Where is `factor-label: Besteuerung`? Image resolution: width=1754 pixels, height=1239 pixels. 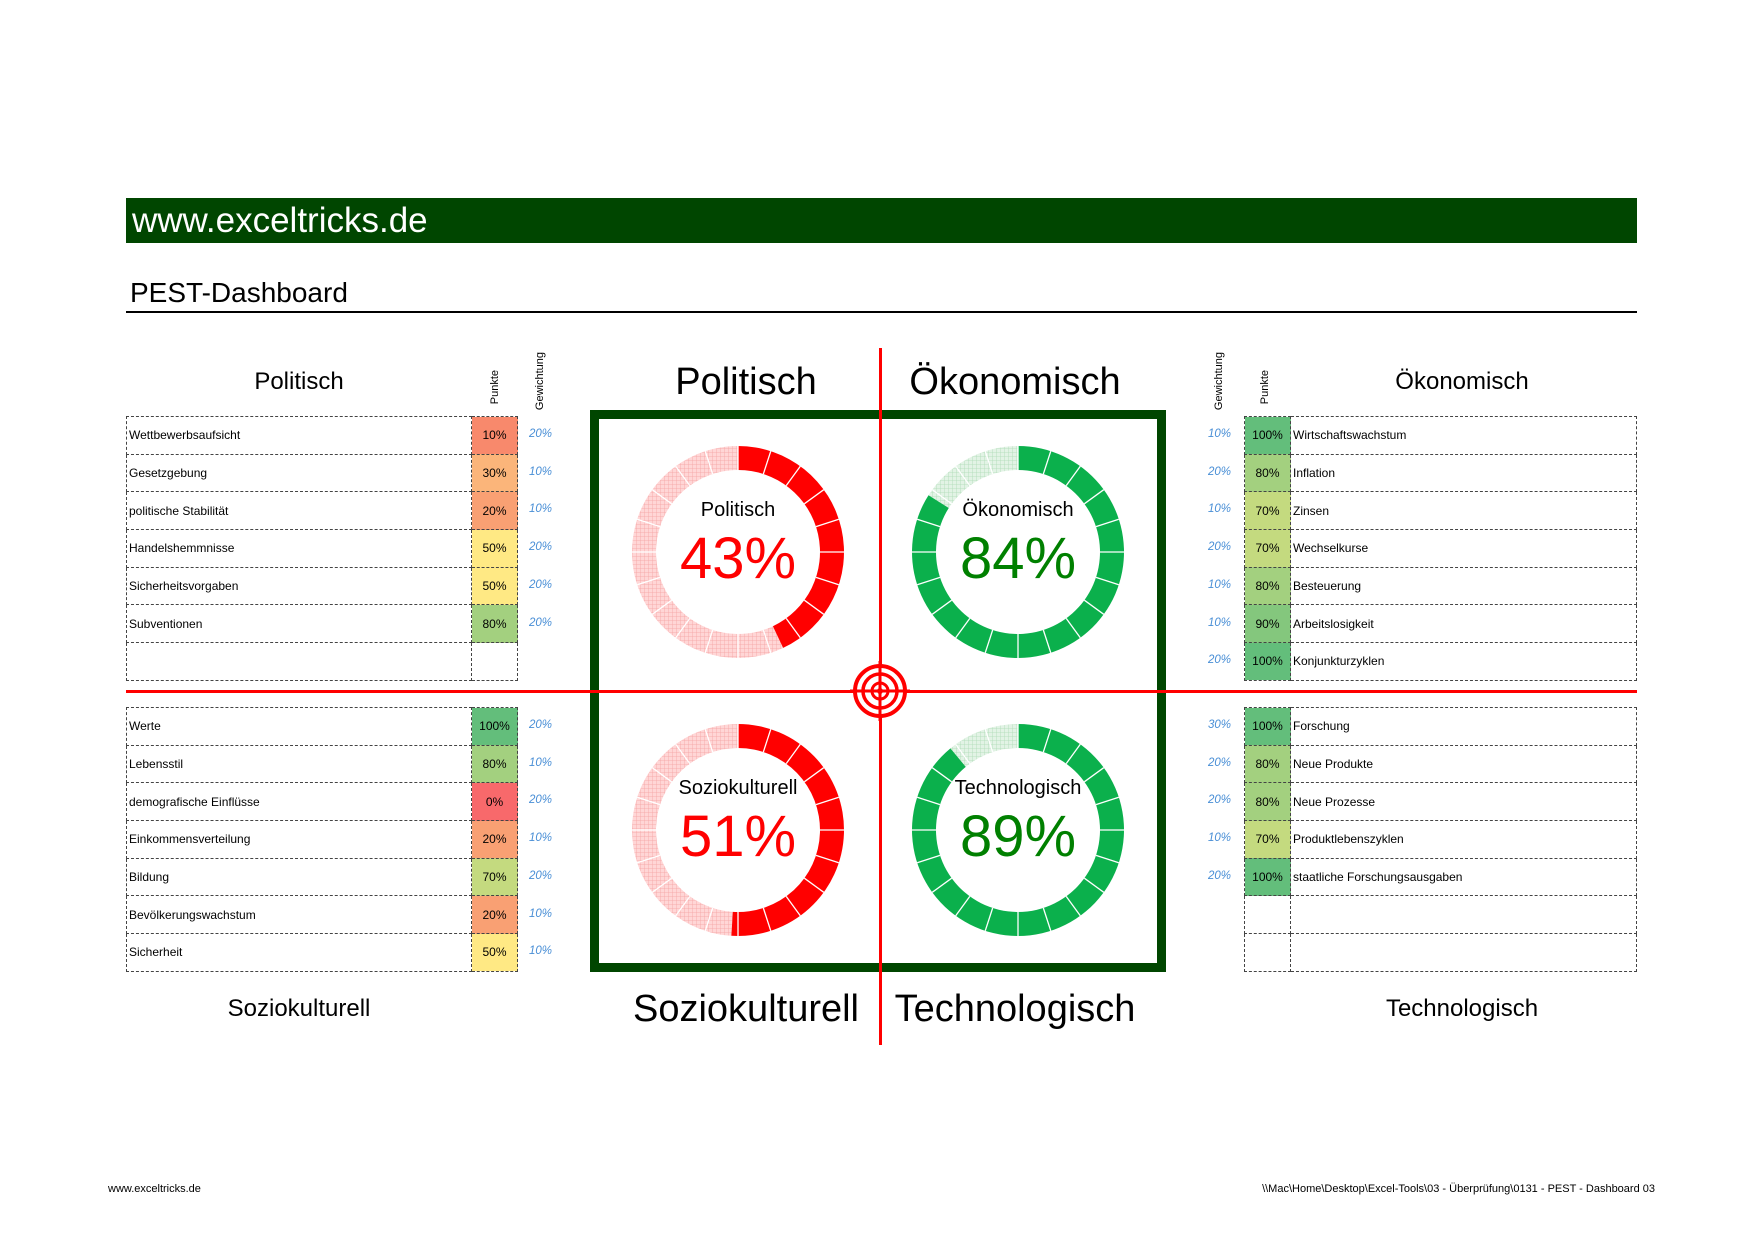 factor-label: Besteuerung is located at coordinates (1463, 586).